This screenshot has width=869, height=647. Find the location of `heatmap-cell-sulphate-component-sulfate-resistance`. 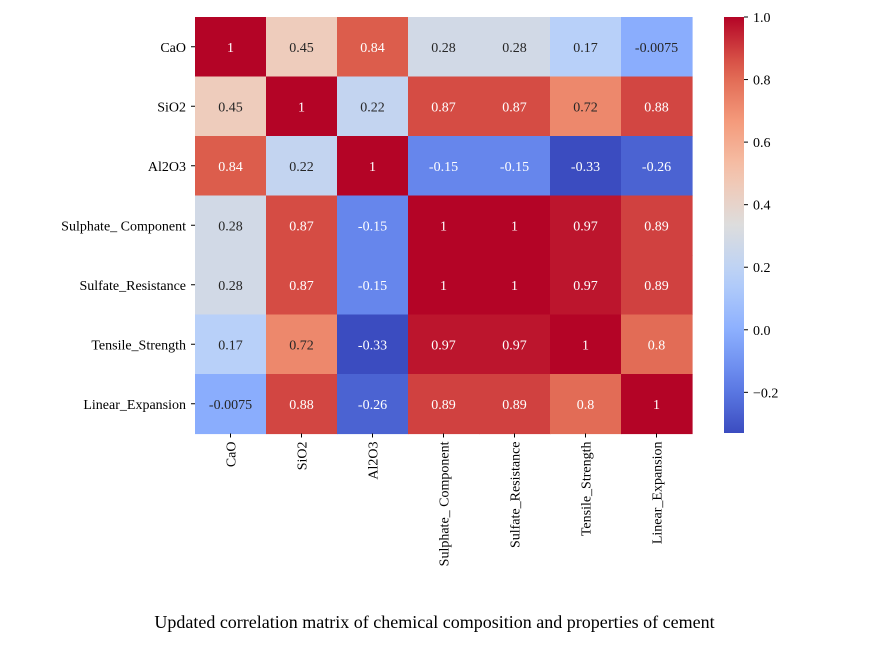

heatmap-cell-sulphate-component-sulfate-resistance is located at coordinates (515, 225).